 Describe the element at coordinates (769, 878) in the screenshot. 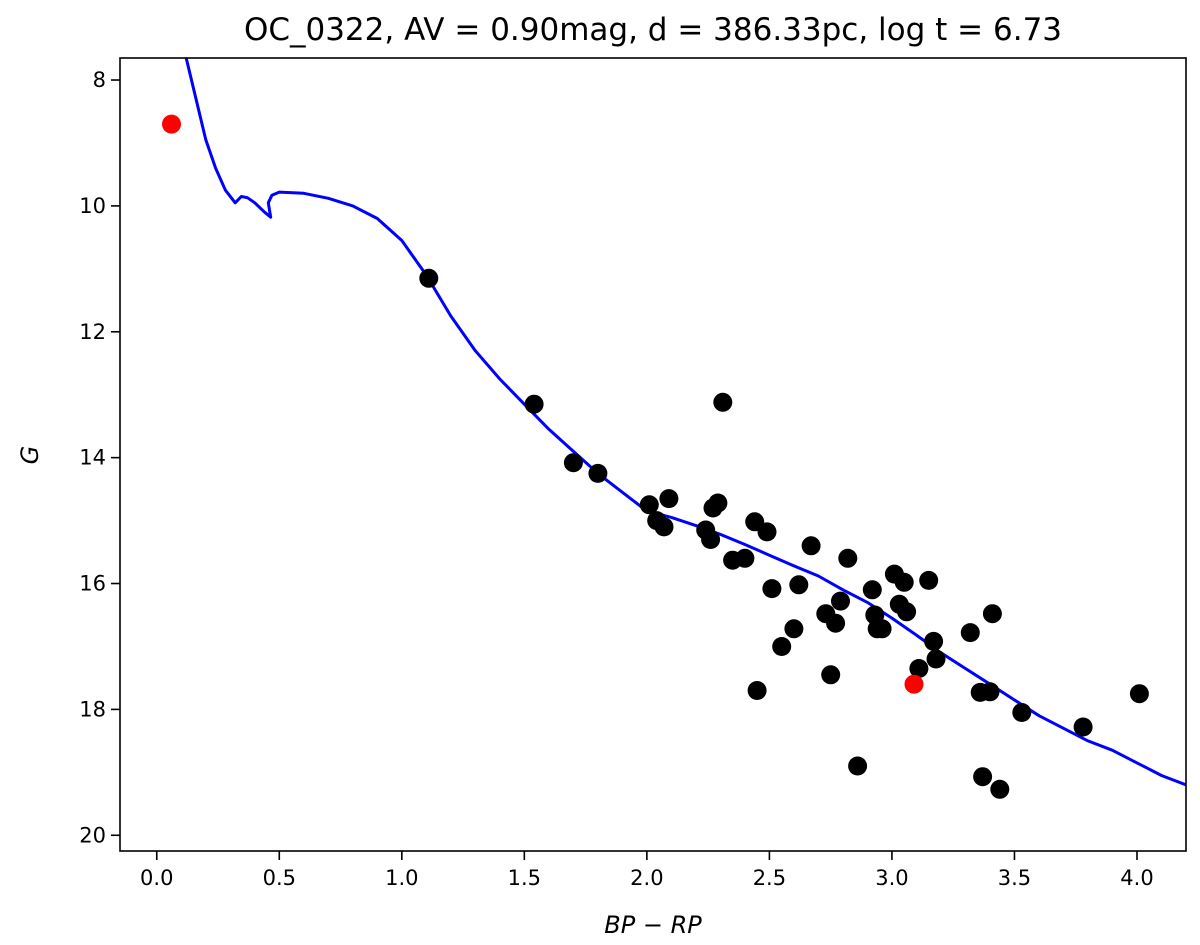

I see `x-tick-label: 2.5` at that location.